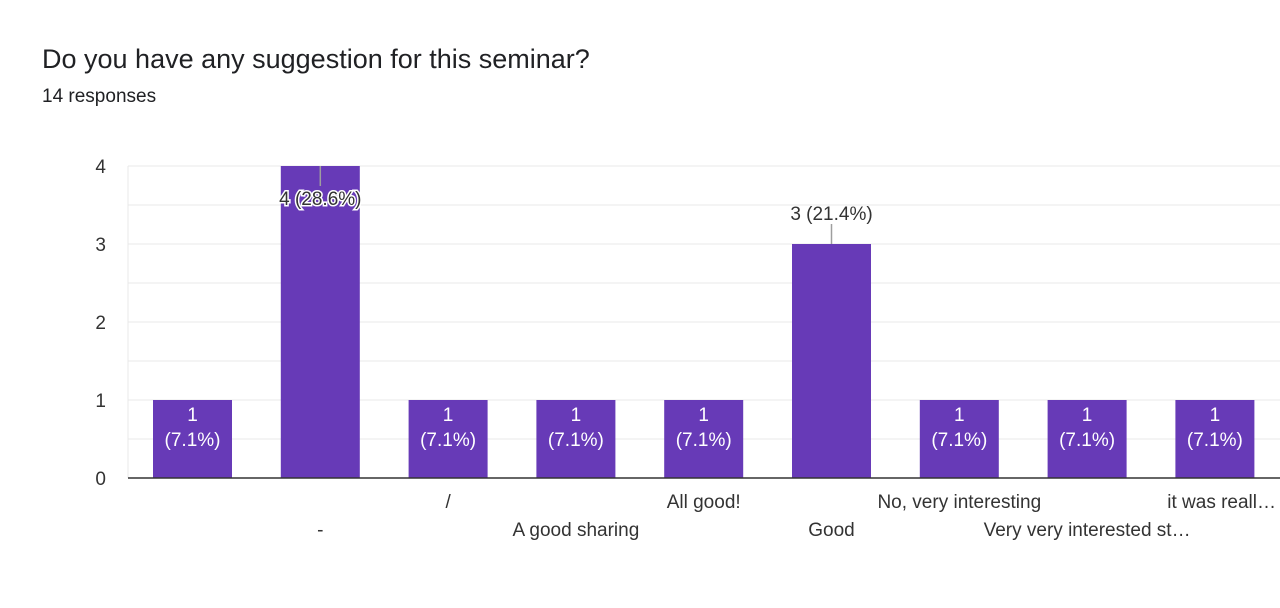 Image resolution: width=1280 pixels, height=608 pixels. Describe the element at coordinates (100, 479) in the screenshot. I see `y-tick-label: 0` at that location.